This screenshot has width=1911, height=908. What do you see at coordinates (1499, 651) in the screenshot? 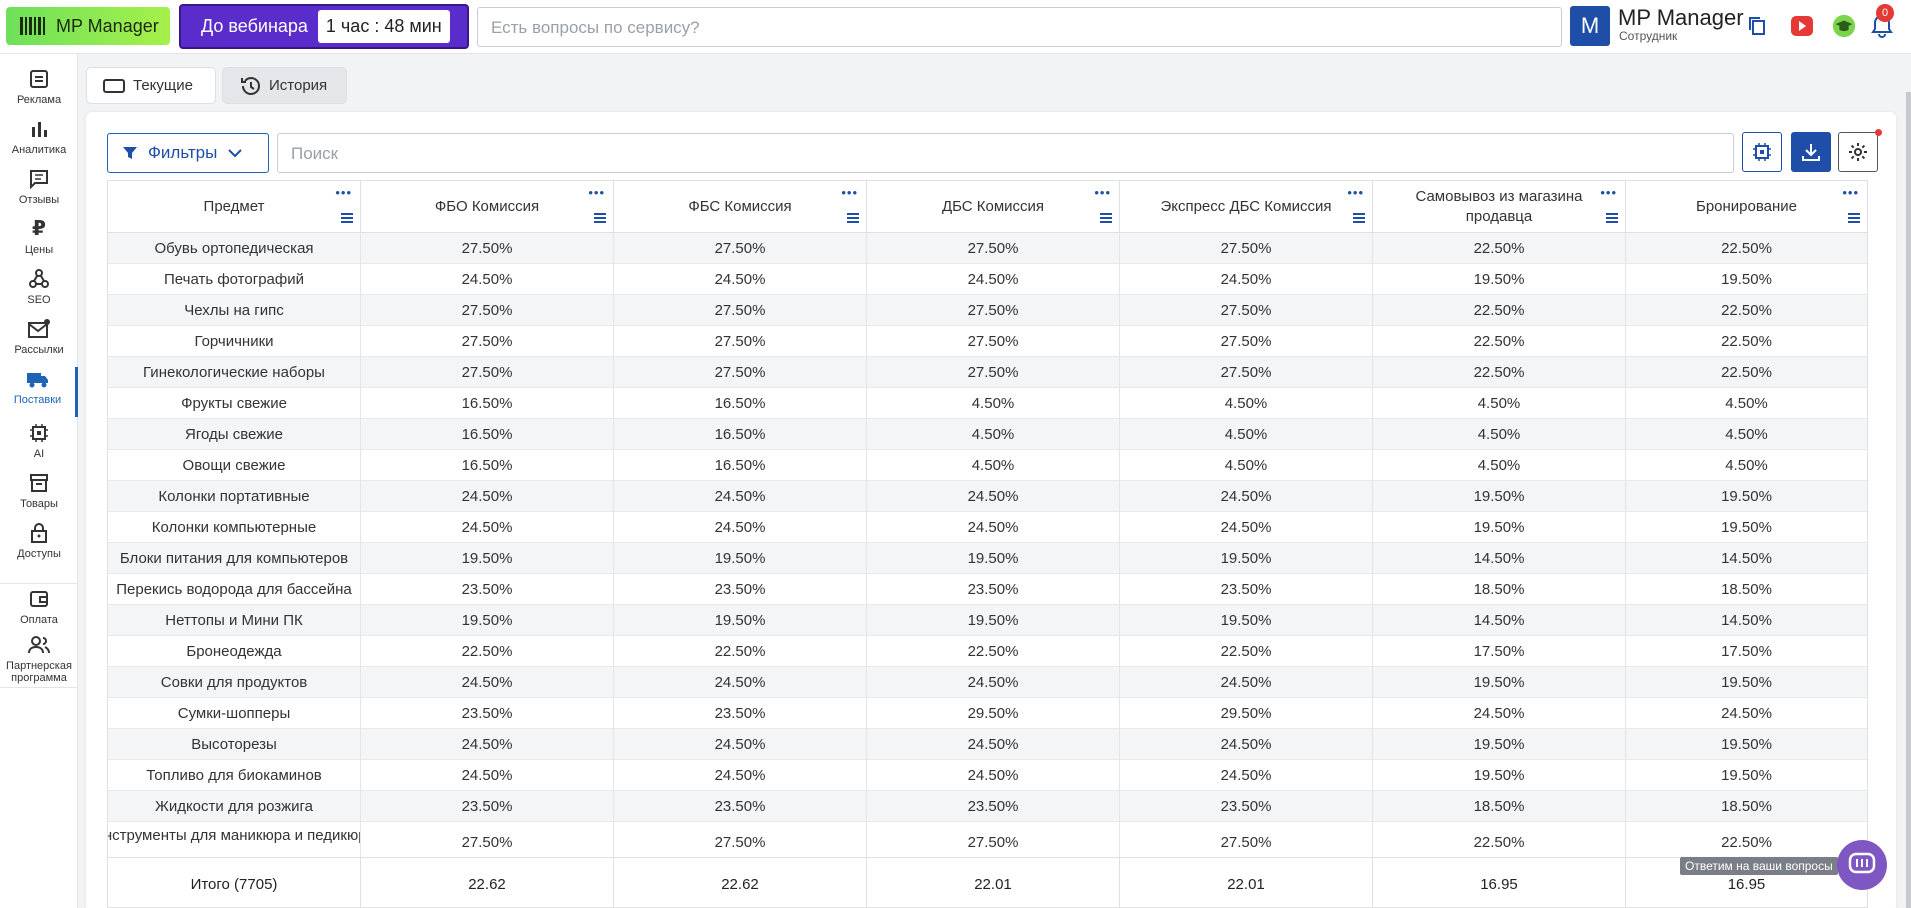
I see `commission-cell: 17.50%` at bounding box center [1499, 651].